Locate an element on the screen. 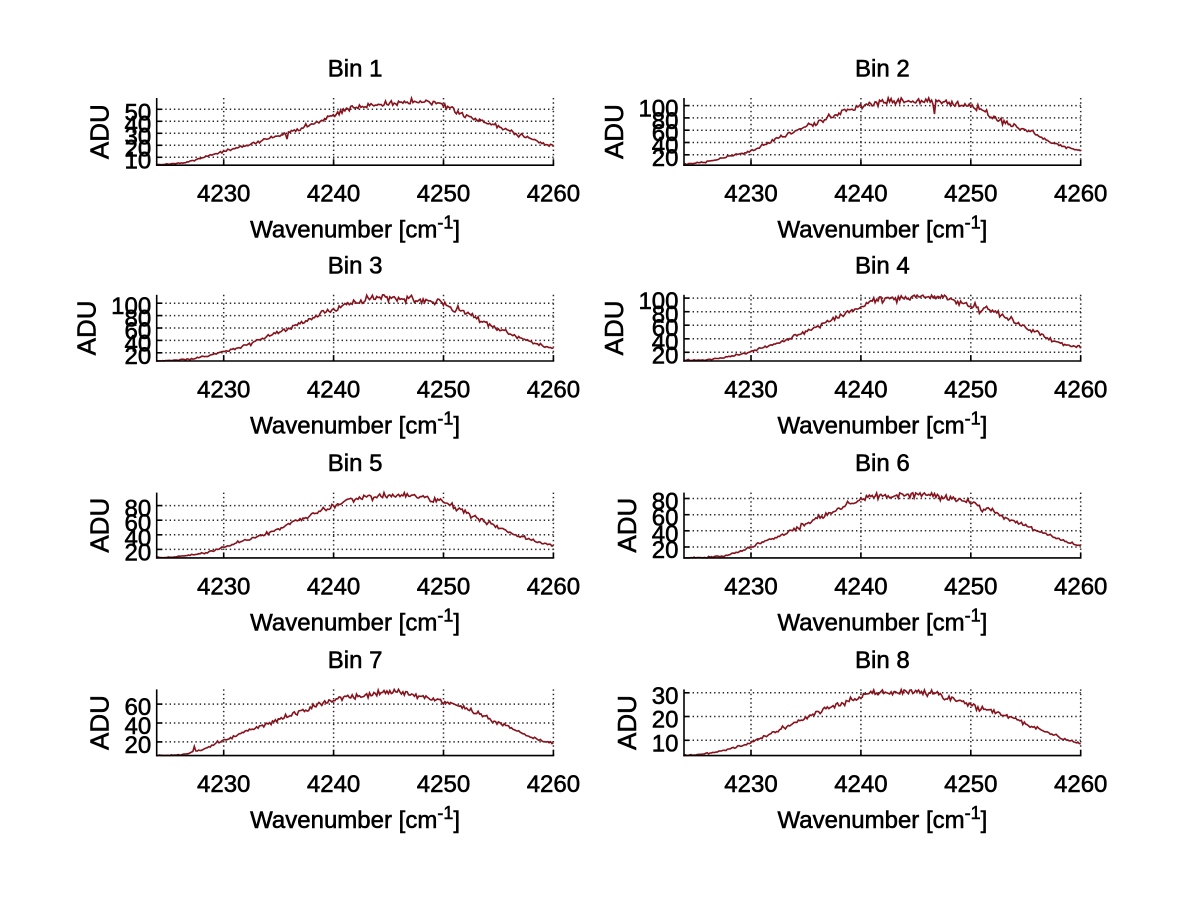 Image resolution: width=1200 pixels, height=901 pixels. svg-text: Bin 3 is located at coordinates (355, 265).